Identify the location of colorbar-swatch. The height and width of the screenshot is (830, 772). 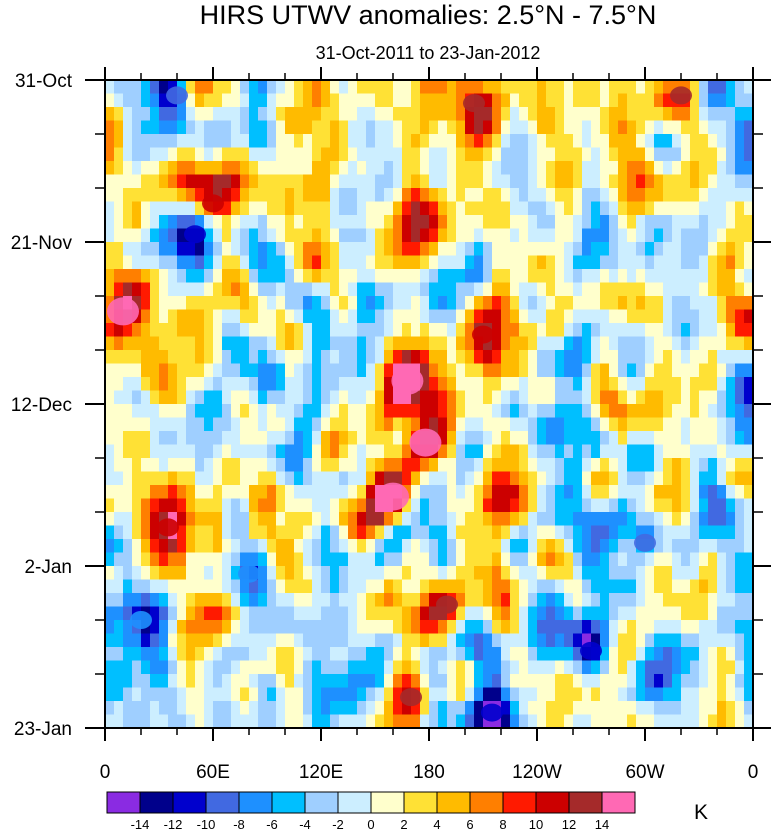
(618, 802).